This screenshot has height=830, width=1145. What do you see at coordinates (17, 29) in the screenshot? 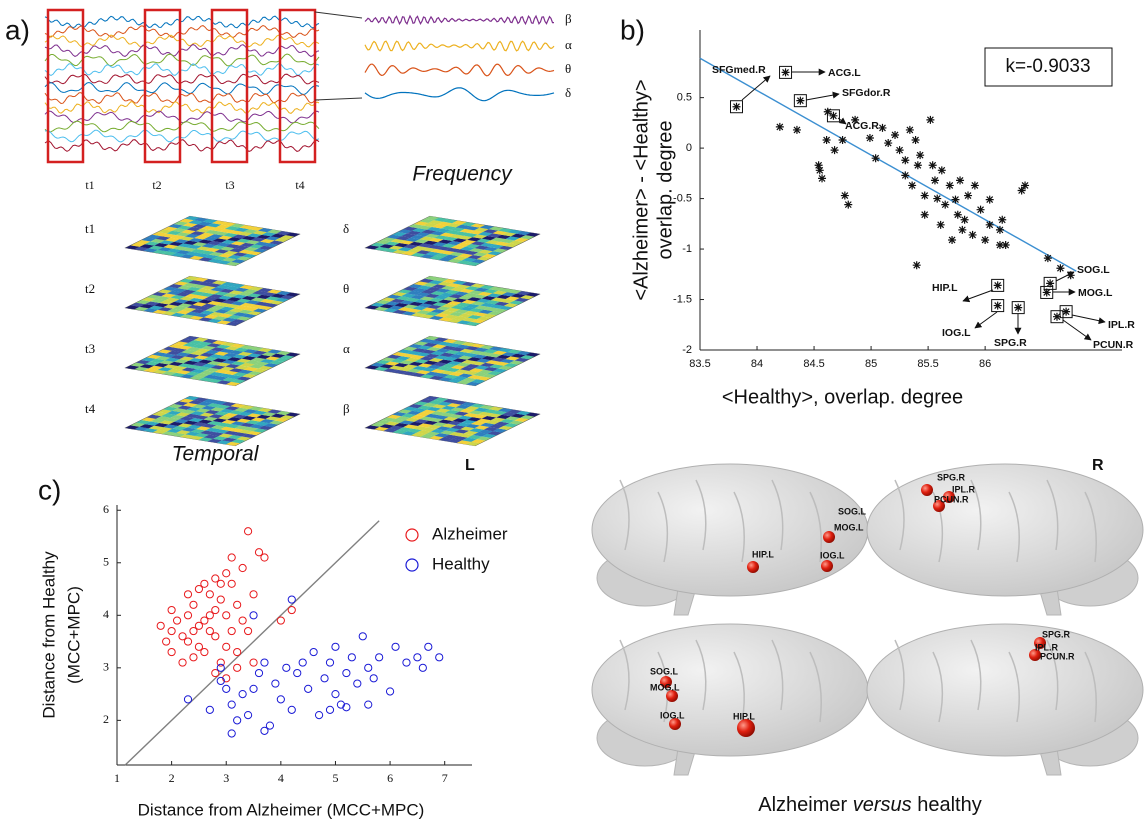
I see `panel-label: a)` at bounding box center [17, 29].